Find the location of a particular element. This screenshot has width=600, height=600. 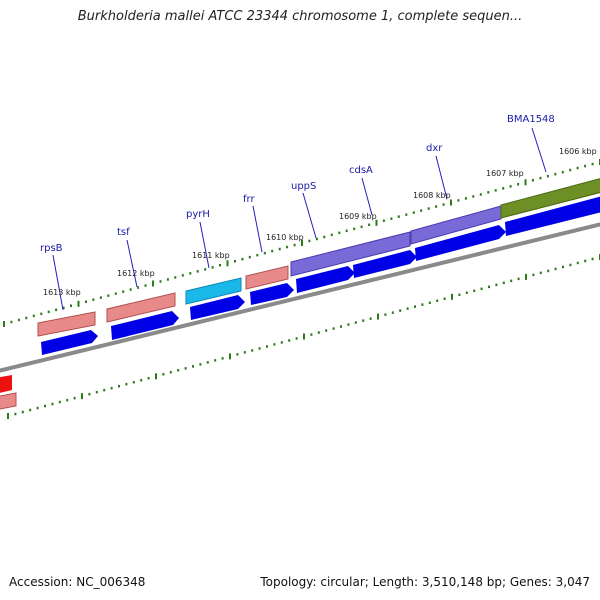

feature-dxr is located at coordinates (456, 225).